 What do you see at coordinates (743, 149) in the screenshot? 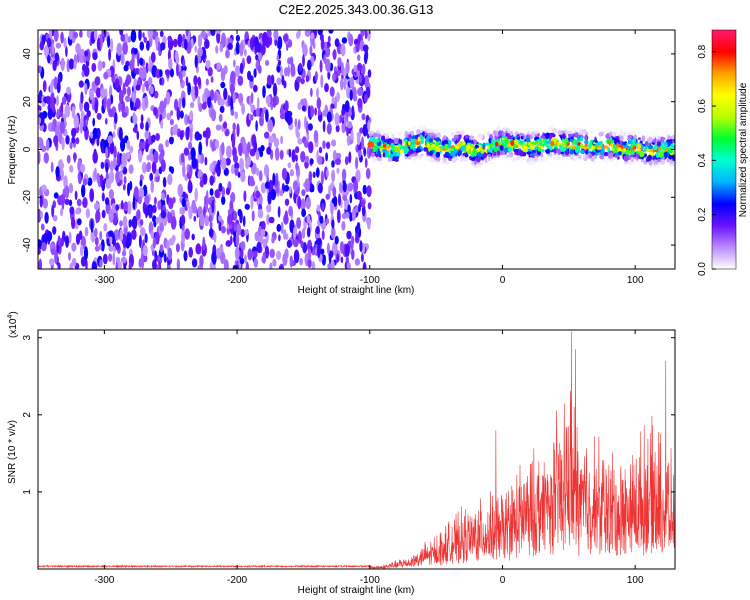
I see `colorbar-label: Normalized spectral amplitude` at bounding box center [743, 149].